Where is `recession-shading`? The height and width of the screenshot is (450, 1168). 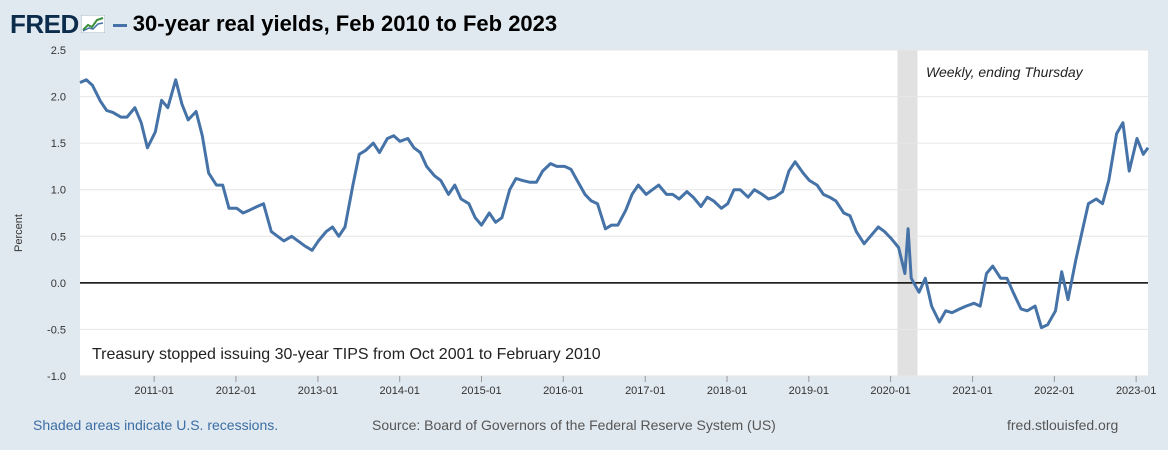
recession-shading is located at coordinates (907, 213).